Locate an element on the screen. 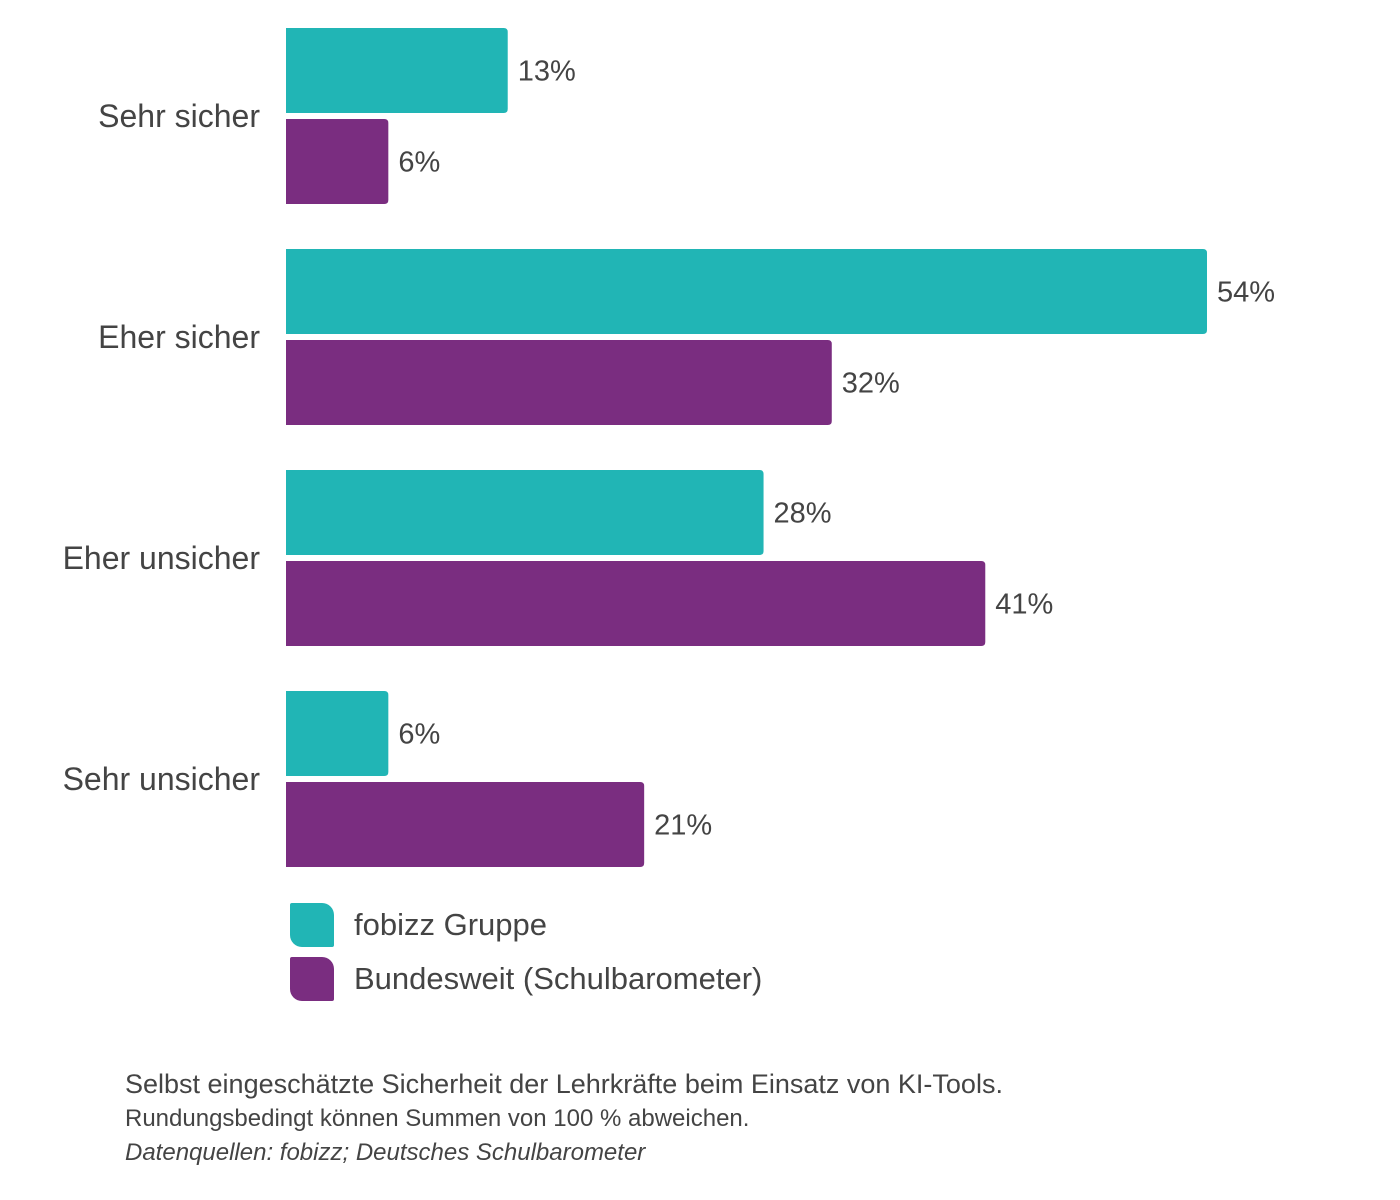  legend-item-fobizz: fobizz Gruppe is located at coordinates (526, 925).